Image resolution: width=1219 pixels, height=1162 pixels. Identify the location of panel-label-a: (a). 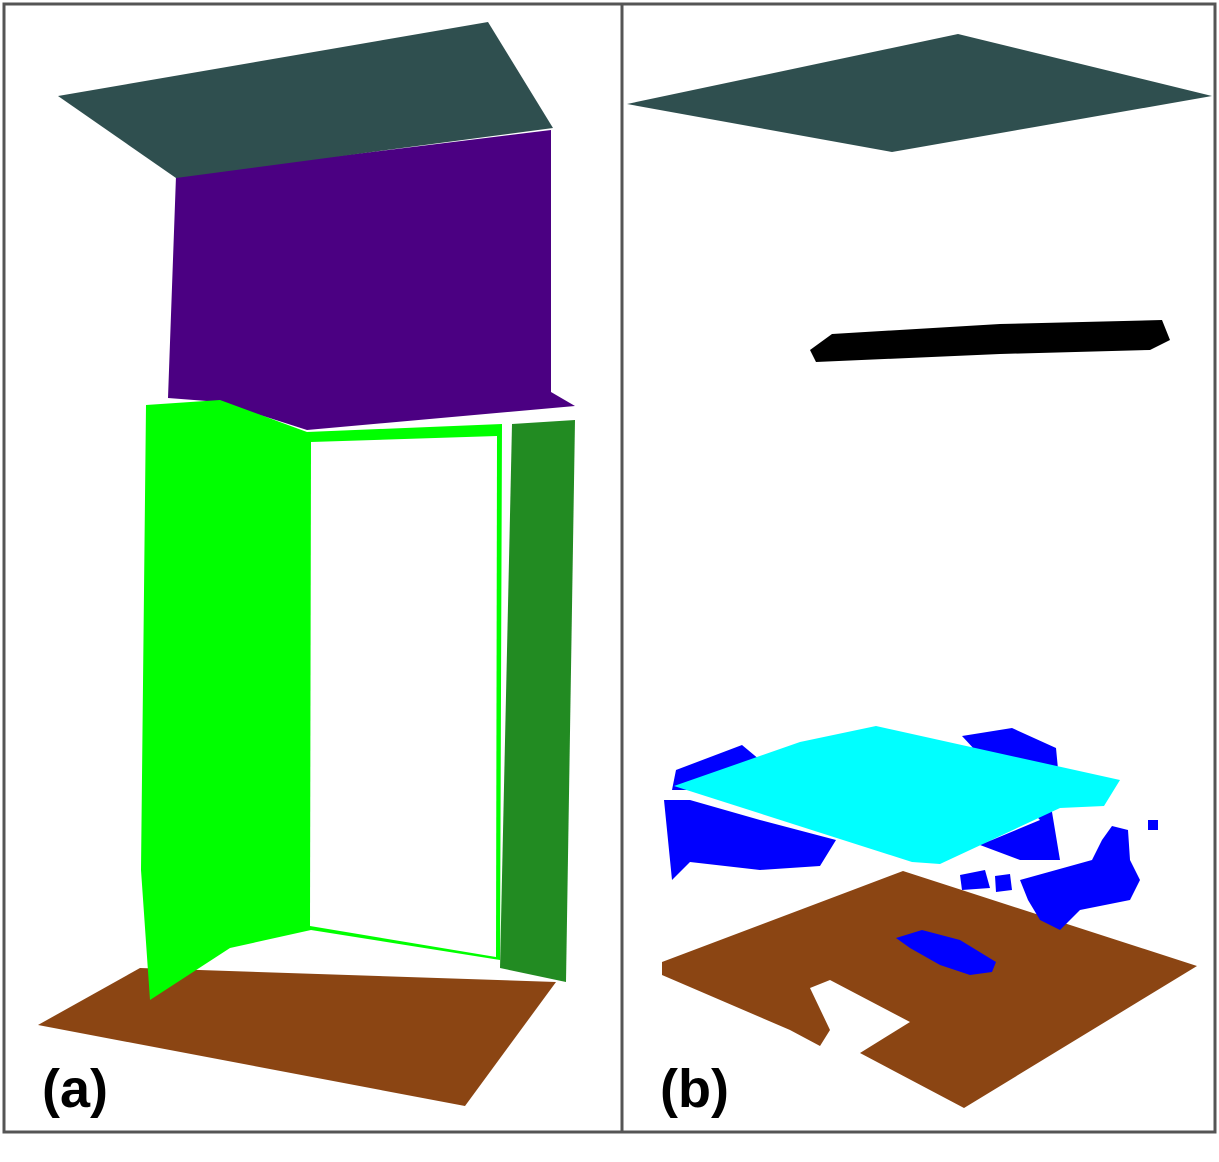
(75, 1089).